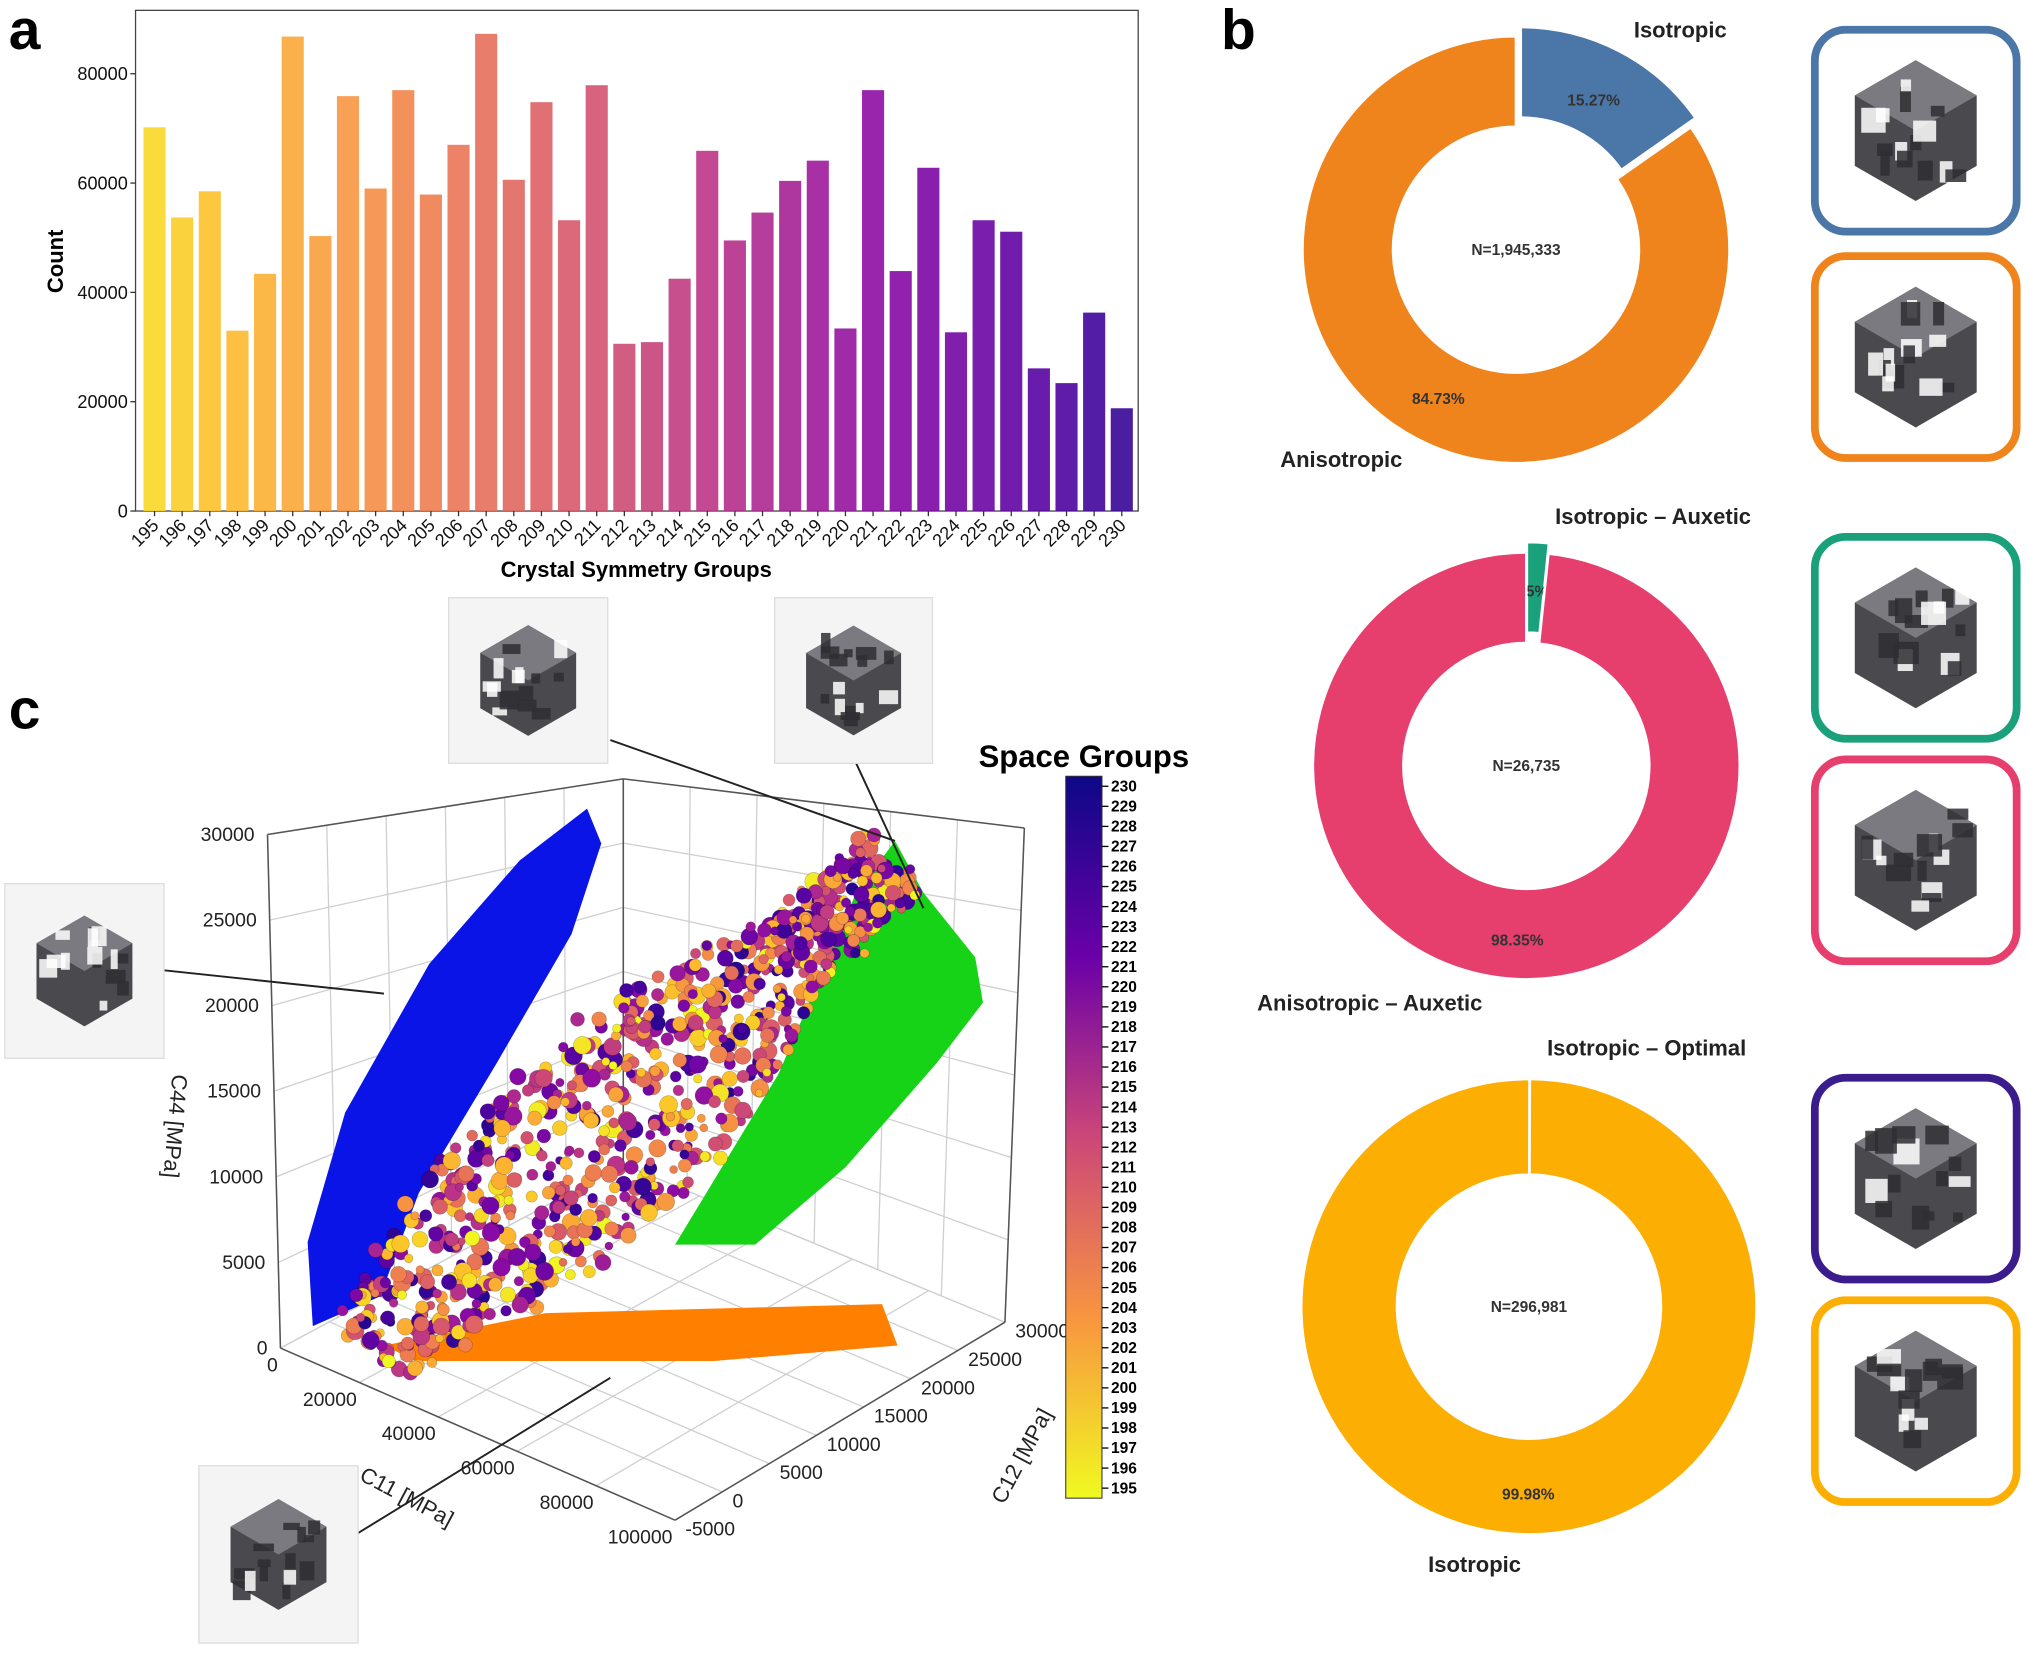 This screenshot has width=2028, height=1656. I want to click on y-tick-label: 80000, so click(102, 74).